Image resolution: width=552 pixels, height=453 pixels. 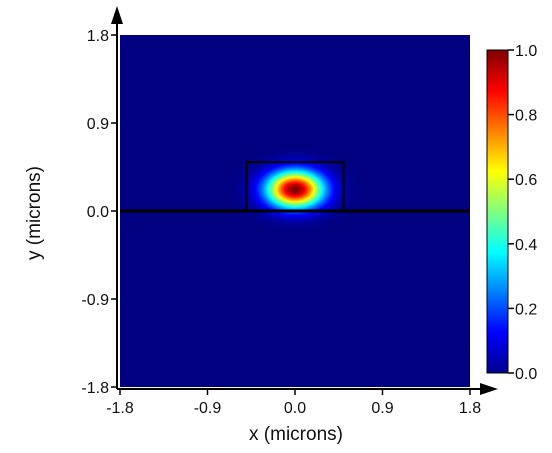 I want to click on colorbar-tick-label: 1.0, so click(x=526, y=51).